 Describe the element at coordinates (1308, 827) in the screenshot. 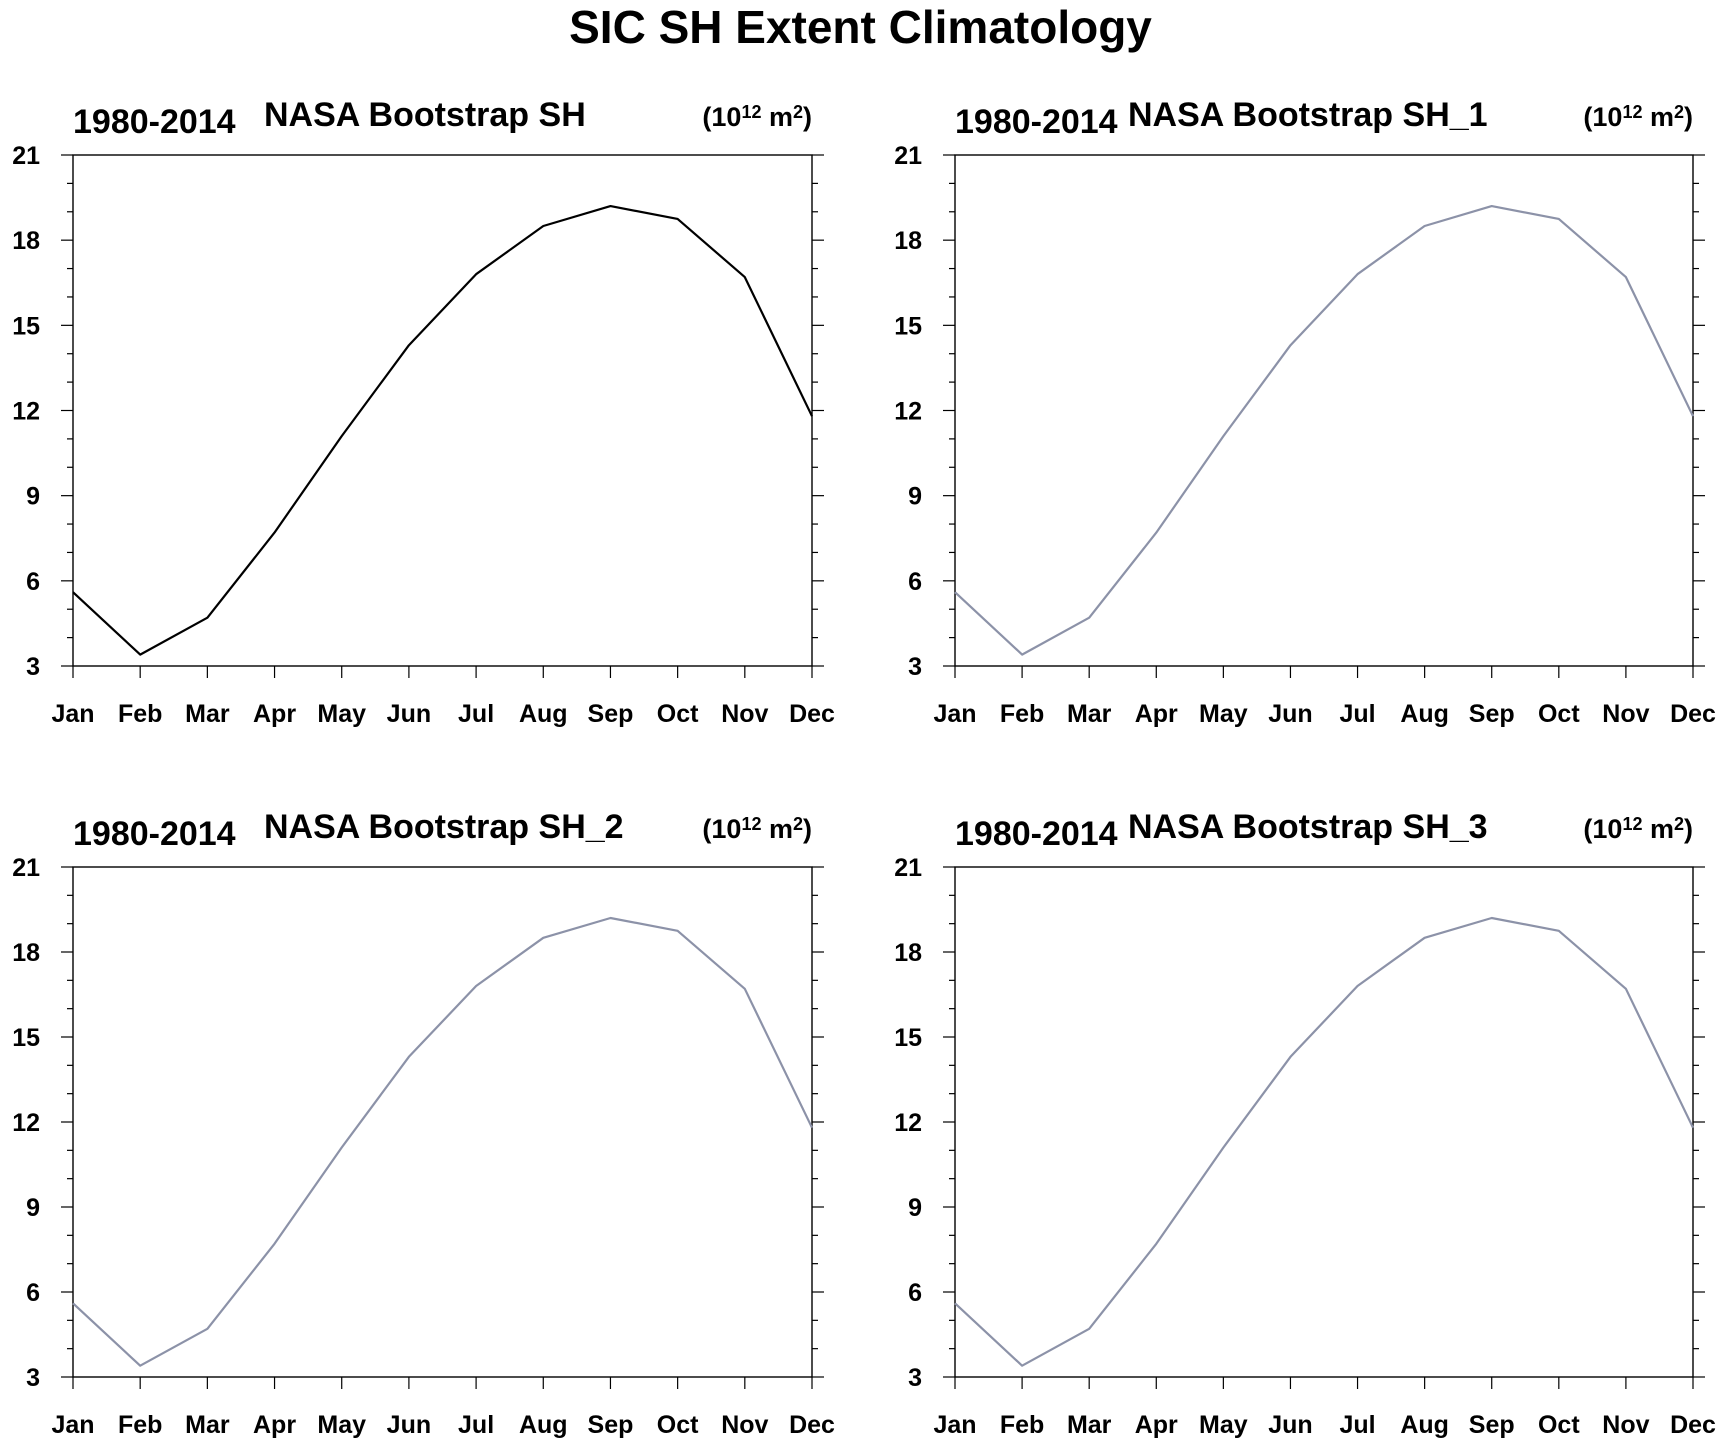

I see `panel-center-label: NASA Bootstrap SH_3` at that location.